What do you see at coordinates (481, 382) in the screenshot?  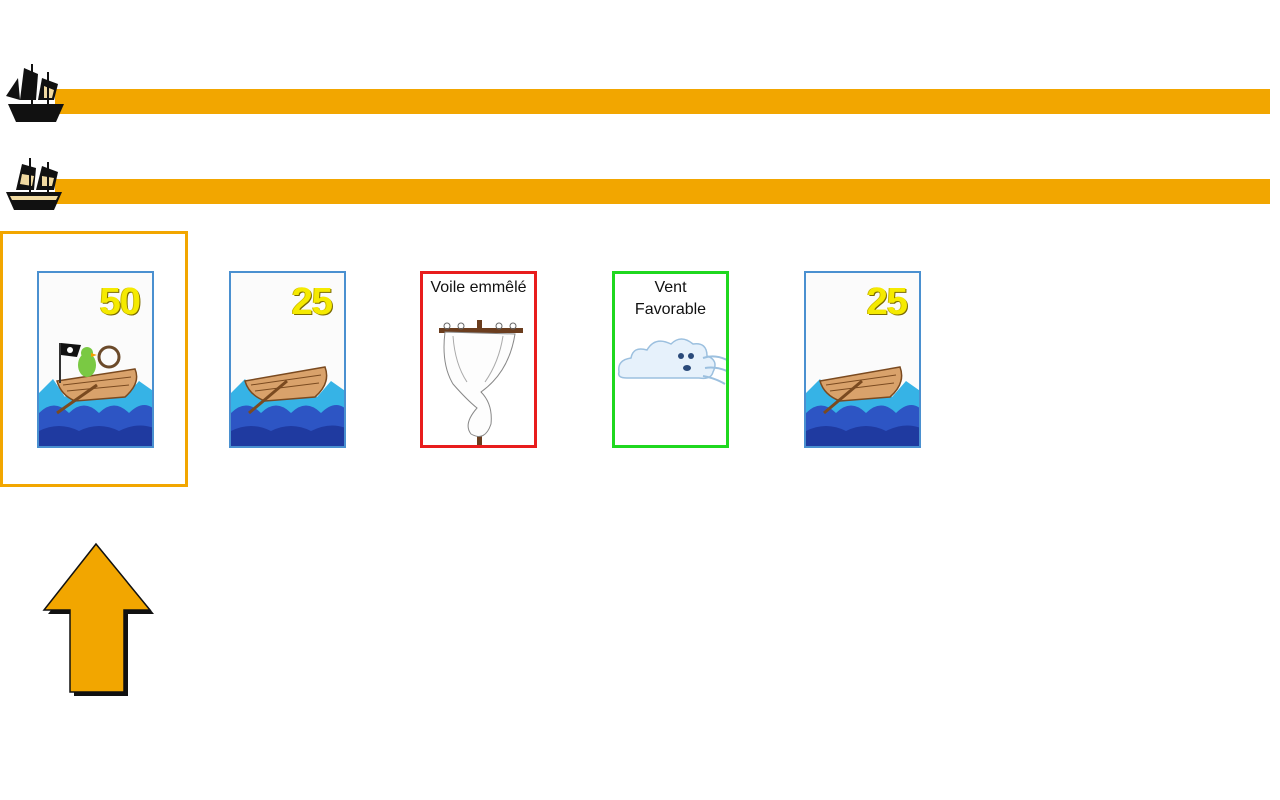 I see `tangled-sail-mast-icon` at bounding box center [481, 382].